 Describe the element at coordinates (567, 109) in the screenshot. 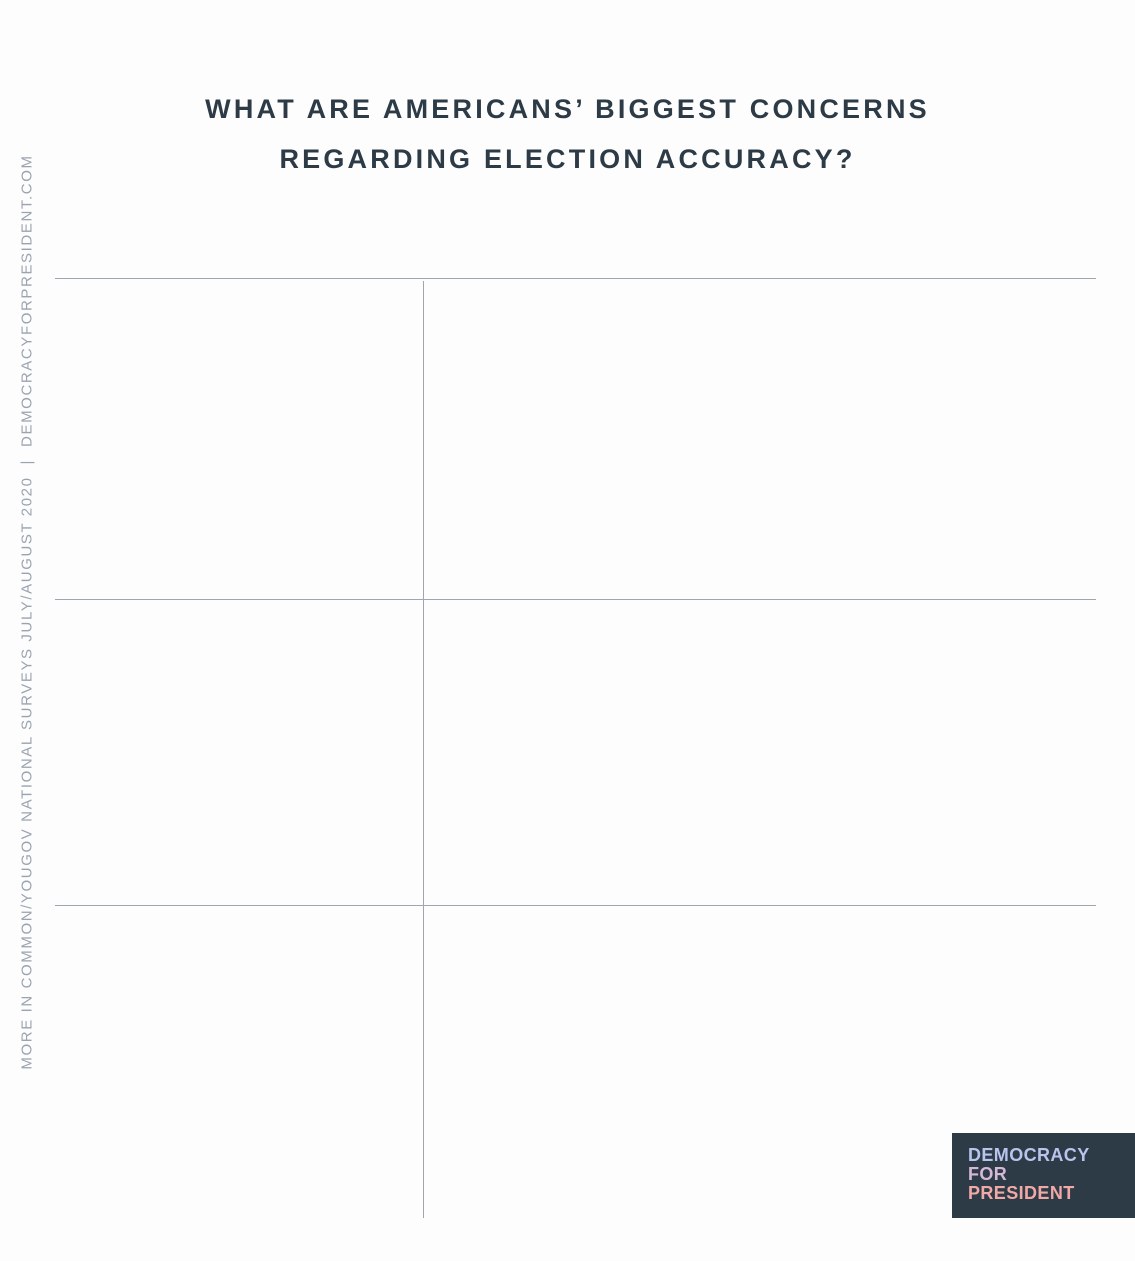

I see `title-line-1: WHAT ARE AMERICANS’ BIGGEST CONCERNS` at that location.